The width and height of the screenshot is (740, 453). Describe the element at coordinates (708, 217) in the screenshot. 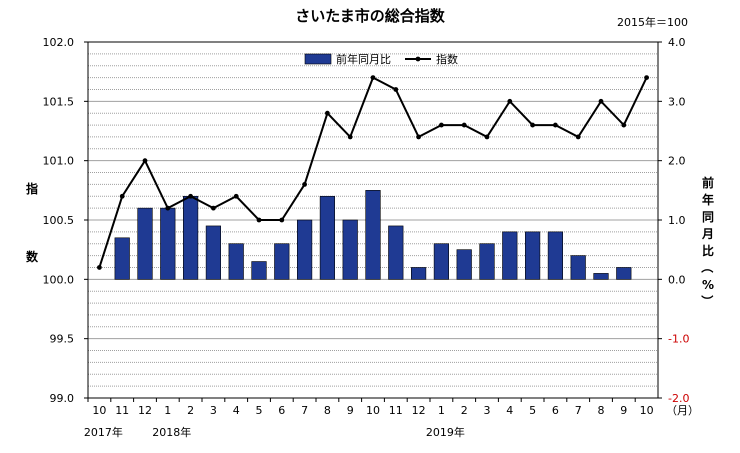

I see `y-right-title-char: 同` at that location.